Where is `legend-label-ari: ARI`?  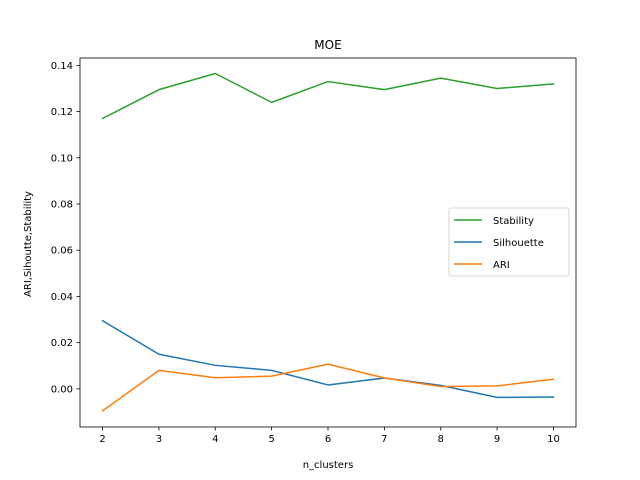 legend-label-ari: ARI is located at coordinates (501, 265).